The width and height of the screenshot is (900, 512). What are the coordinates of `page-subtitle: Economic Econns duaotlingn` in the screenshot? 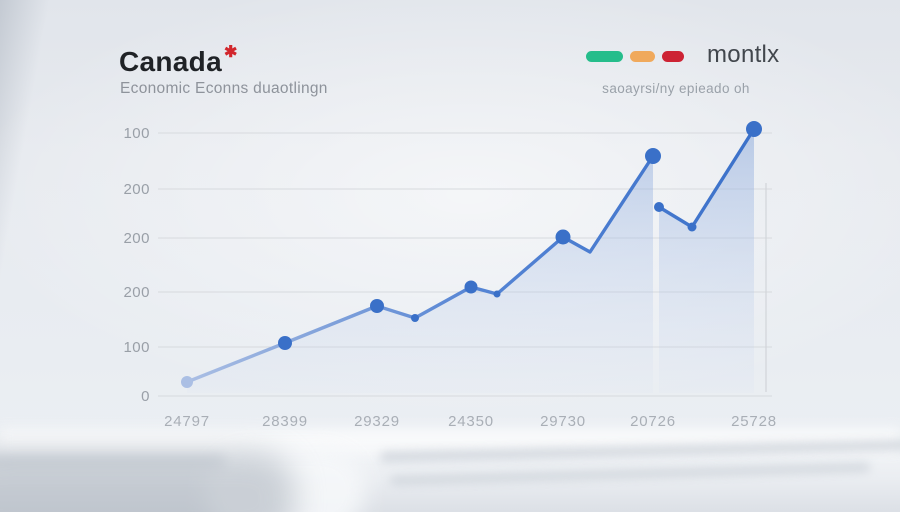 It's located at (224, 88).